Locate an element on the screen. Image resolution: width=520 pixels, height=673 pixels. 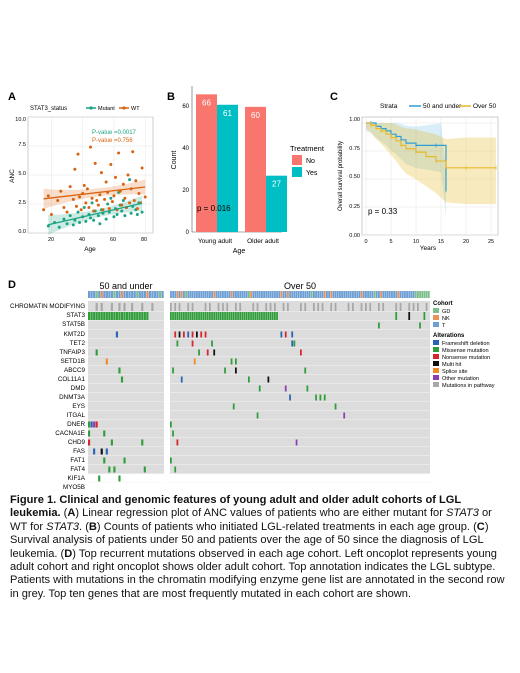
gene-fat4: FAT4 is located at coordinates (77, 469).